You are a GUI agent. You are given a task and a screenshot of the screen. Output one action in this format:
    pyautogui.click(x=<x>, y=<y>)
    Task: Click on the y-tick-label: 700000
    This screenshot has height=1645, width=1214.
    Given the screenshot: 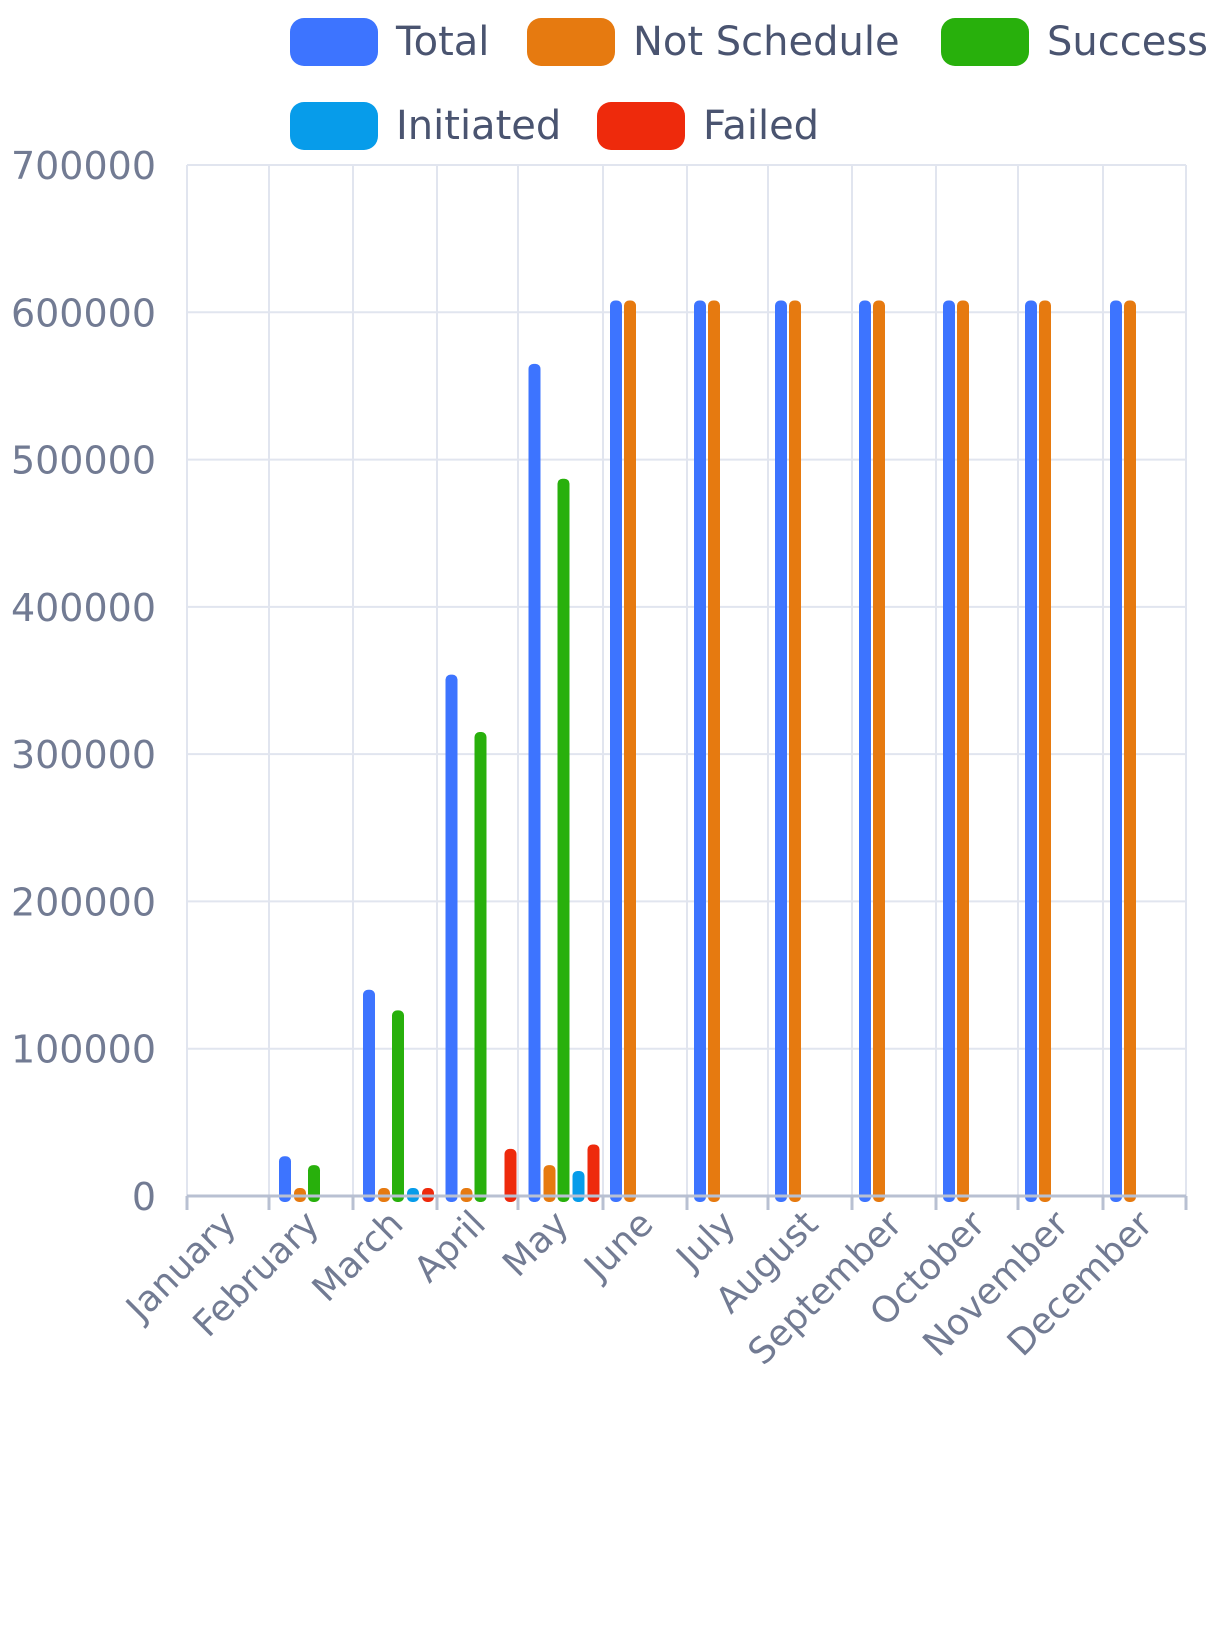 What is the action you would take?
    pyautogui.click(x=83, y=166)
    